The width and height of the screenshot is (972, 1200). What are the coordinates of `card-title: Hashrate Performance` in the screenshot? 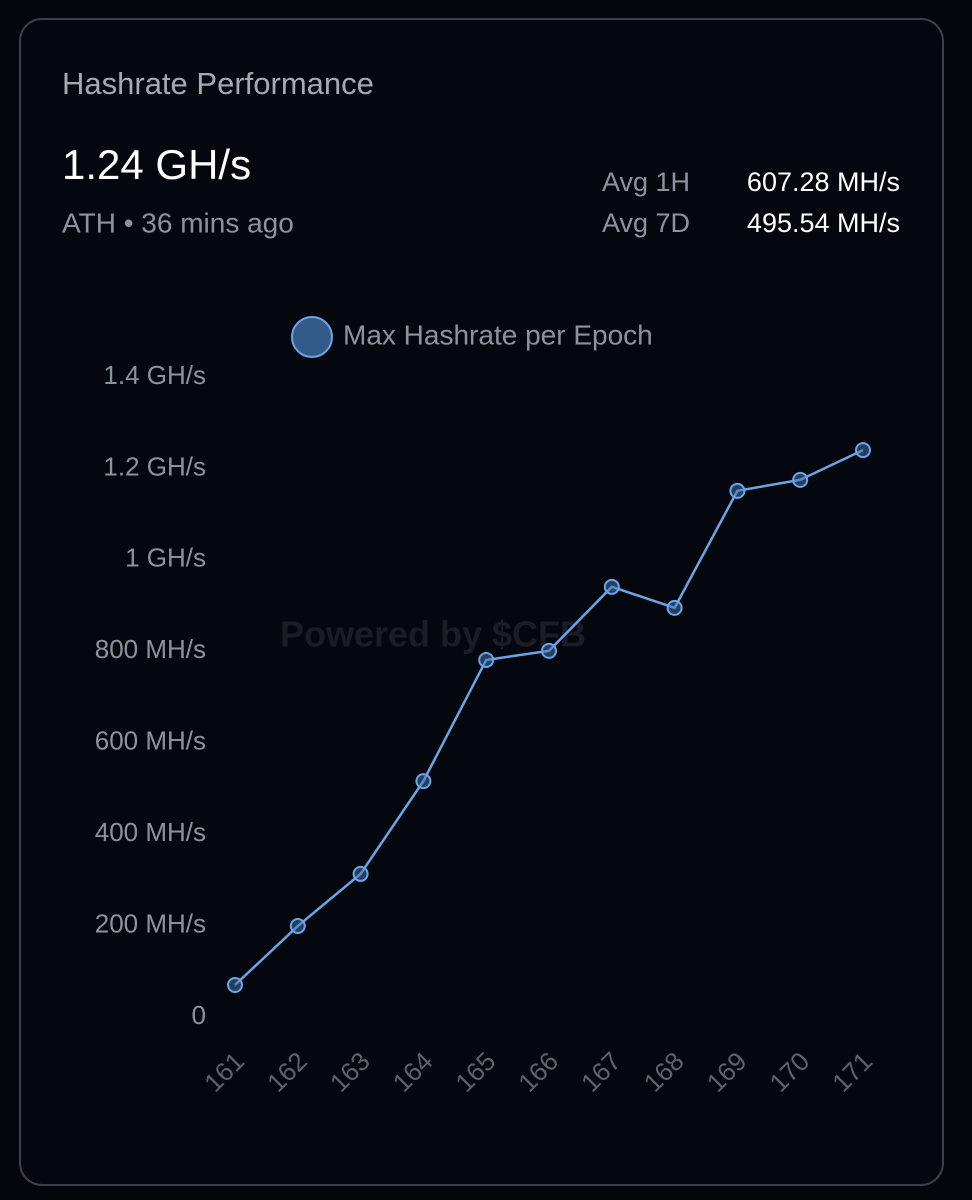 It's located at (218, 83).